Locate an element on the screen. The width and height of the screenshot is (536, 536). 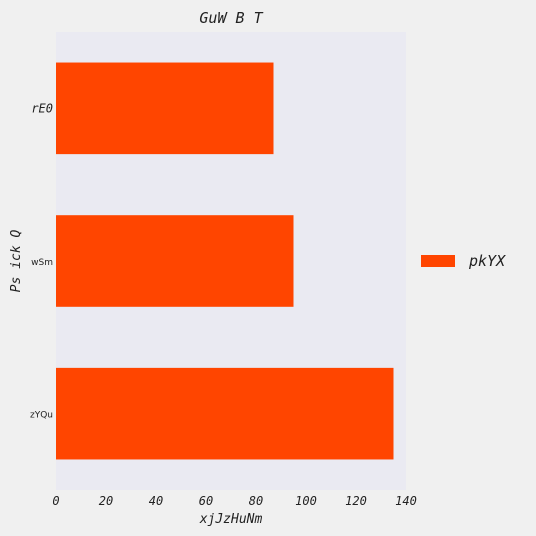
y-tick-label-wSm: wSm is located at coordinates (42, 263).